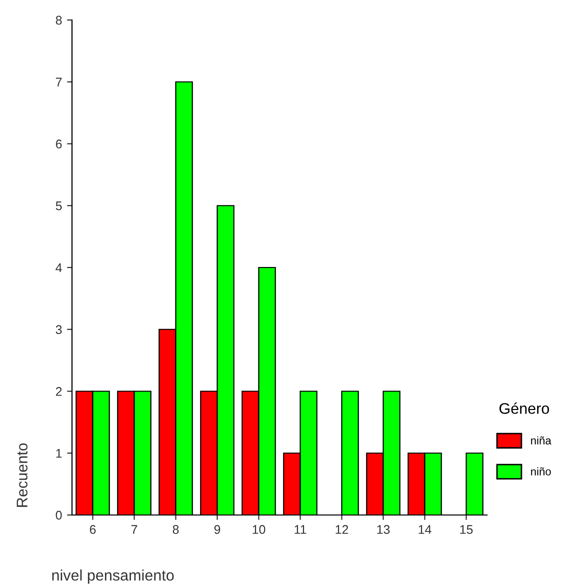  I want to click on x-tick-label: 11, so click(300, 529).